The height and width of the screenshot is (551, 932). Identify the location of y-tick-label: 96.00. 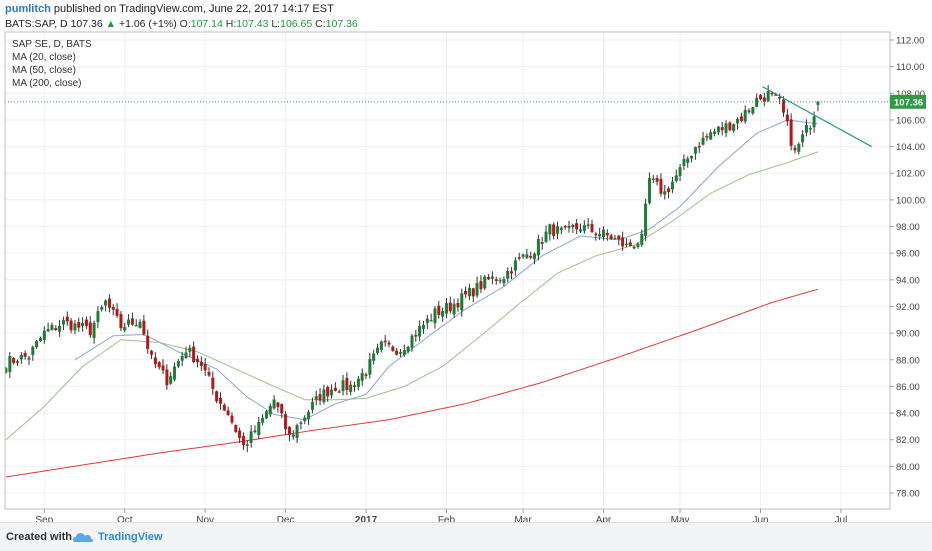
(908, 254).